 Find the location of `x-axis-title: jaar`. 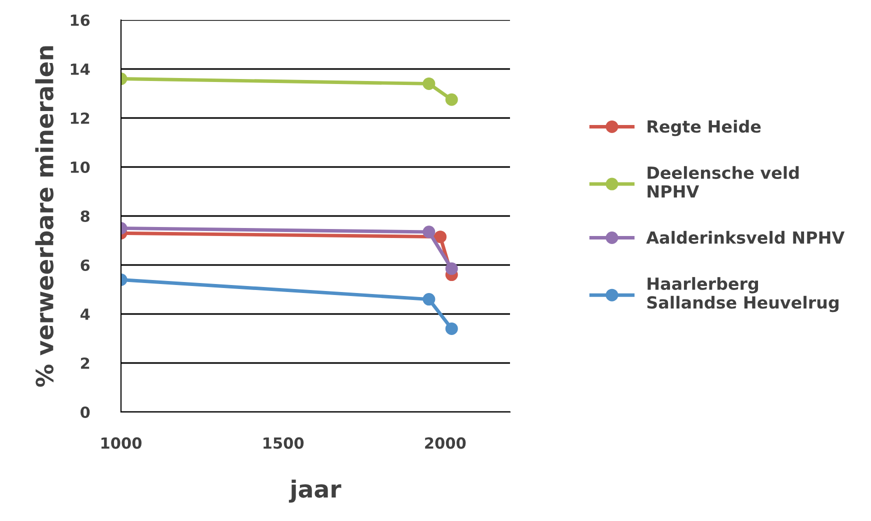

x-axis-title: jaar is located at coordinates (315, 491).